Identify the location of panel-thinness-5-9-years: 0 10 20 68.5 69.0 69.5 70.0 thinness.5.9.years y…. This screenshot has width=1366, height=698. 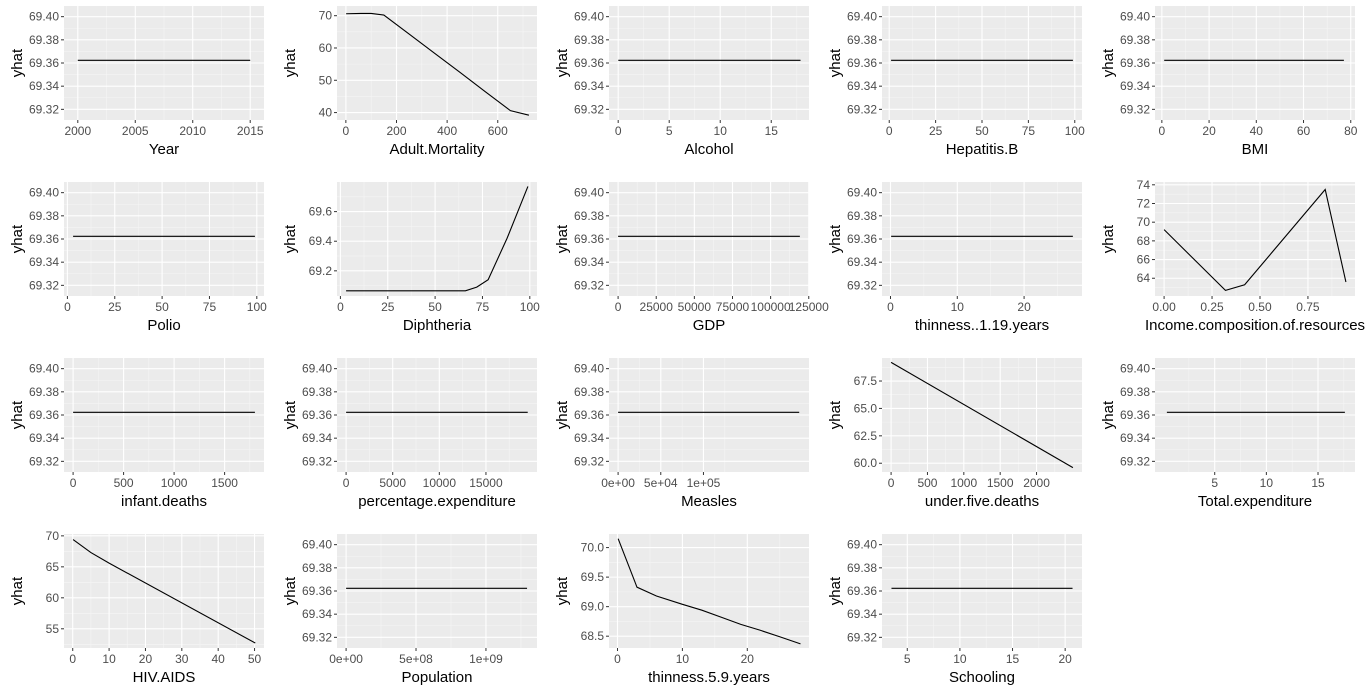
(681, 610).